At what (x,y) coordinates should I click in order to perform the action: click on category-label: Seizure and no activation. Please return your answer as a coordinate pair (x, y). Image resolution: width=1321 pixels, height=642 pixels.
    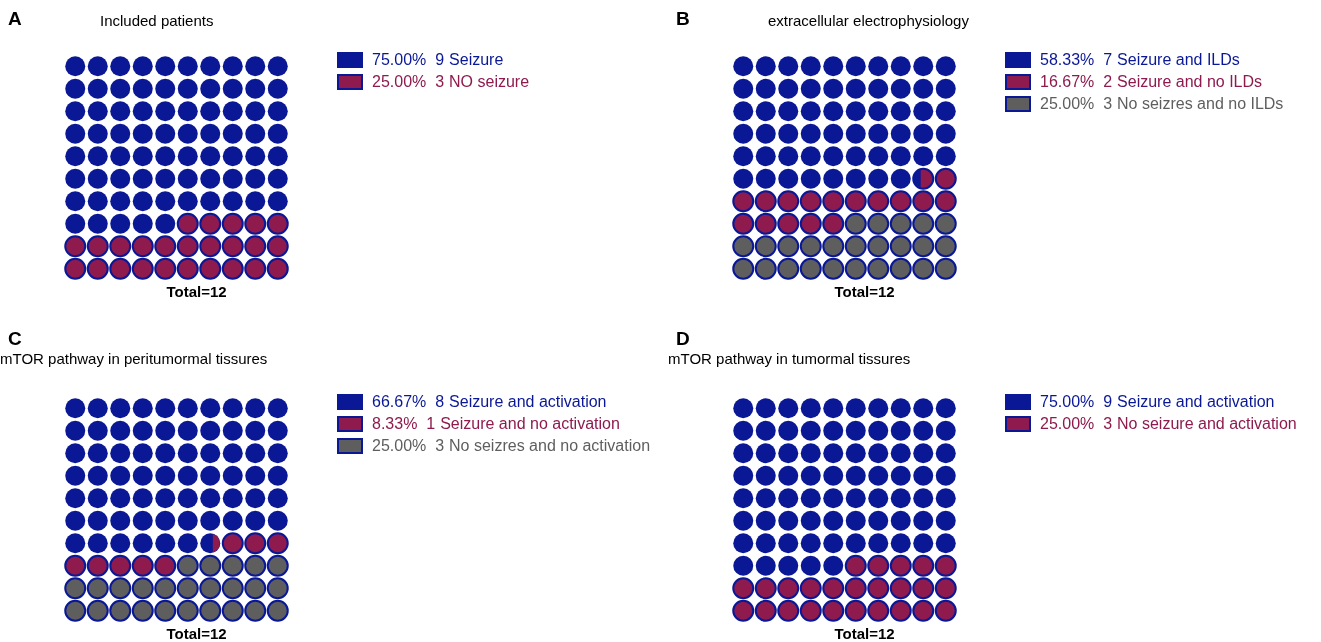
    Looking at the image, I should click on (530, 424).